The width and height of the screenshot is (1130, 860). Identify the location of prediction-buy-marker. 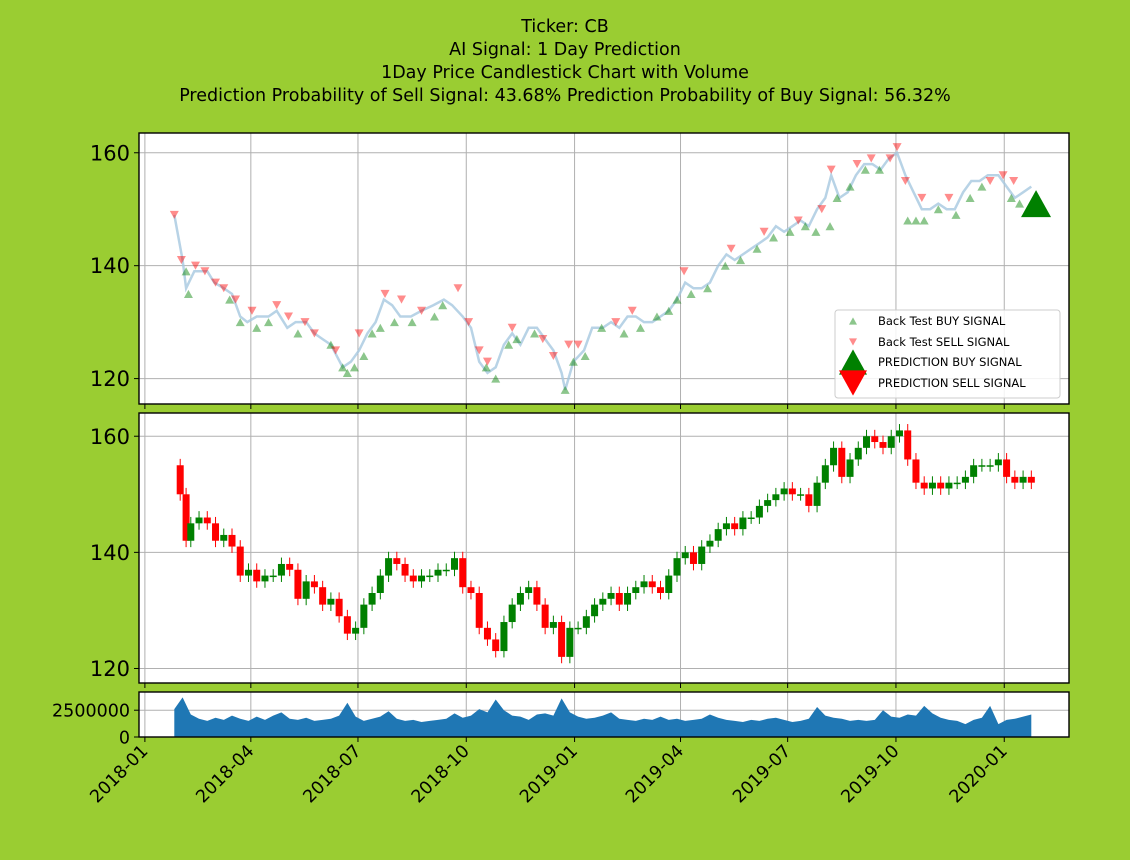
(1036, 204).